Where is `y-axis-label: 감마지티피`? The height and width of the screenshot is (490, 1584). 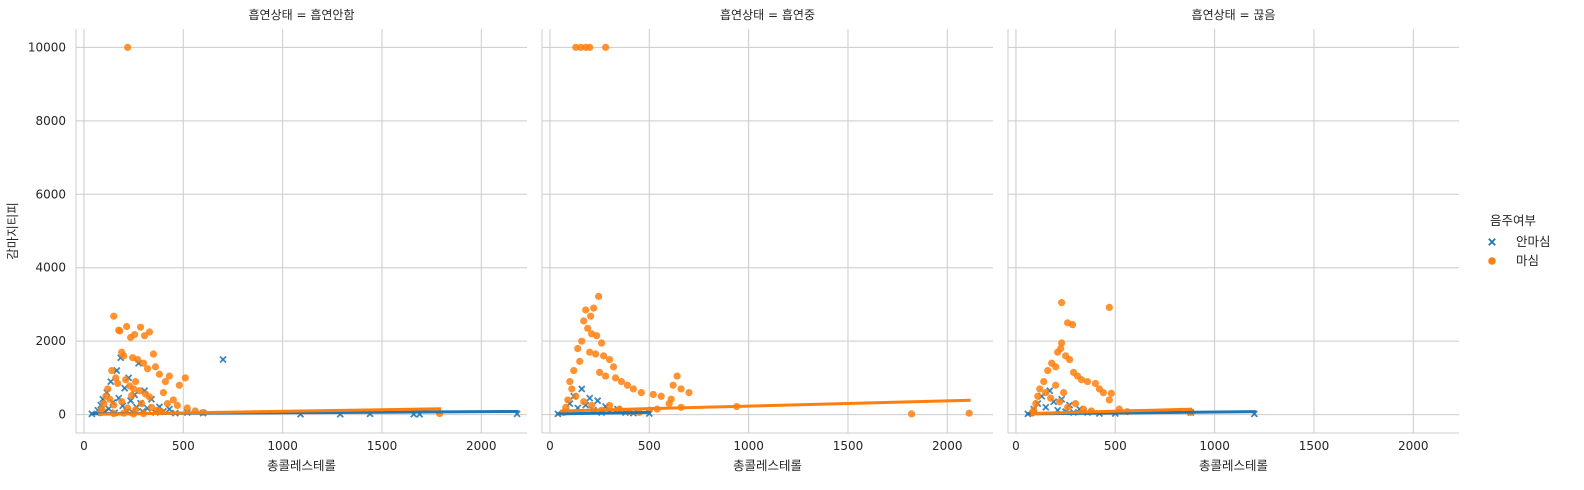
y-axis-label: 감마지티피 is located at coordinates (12, 231).